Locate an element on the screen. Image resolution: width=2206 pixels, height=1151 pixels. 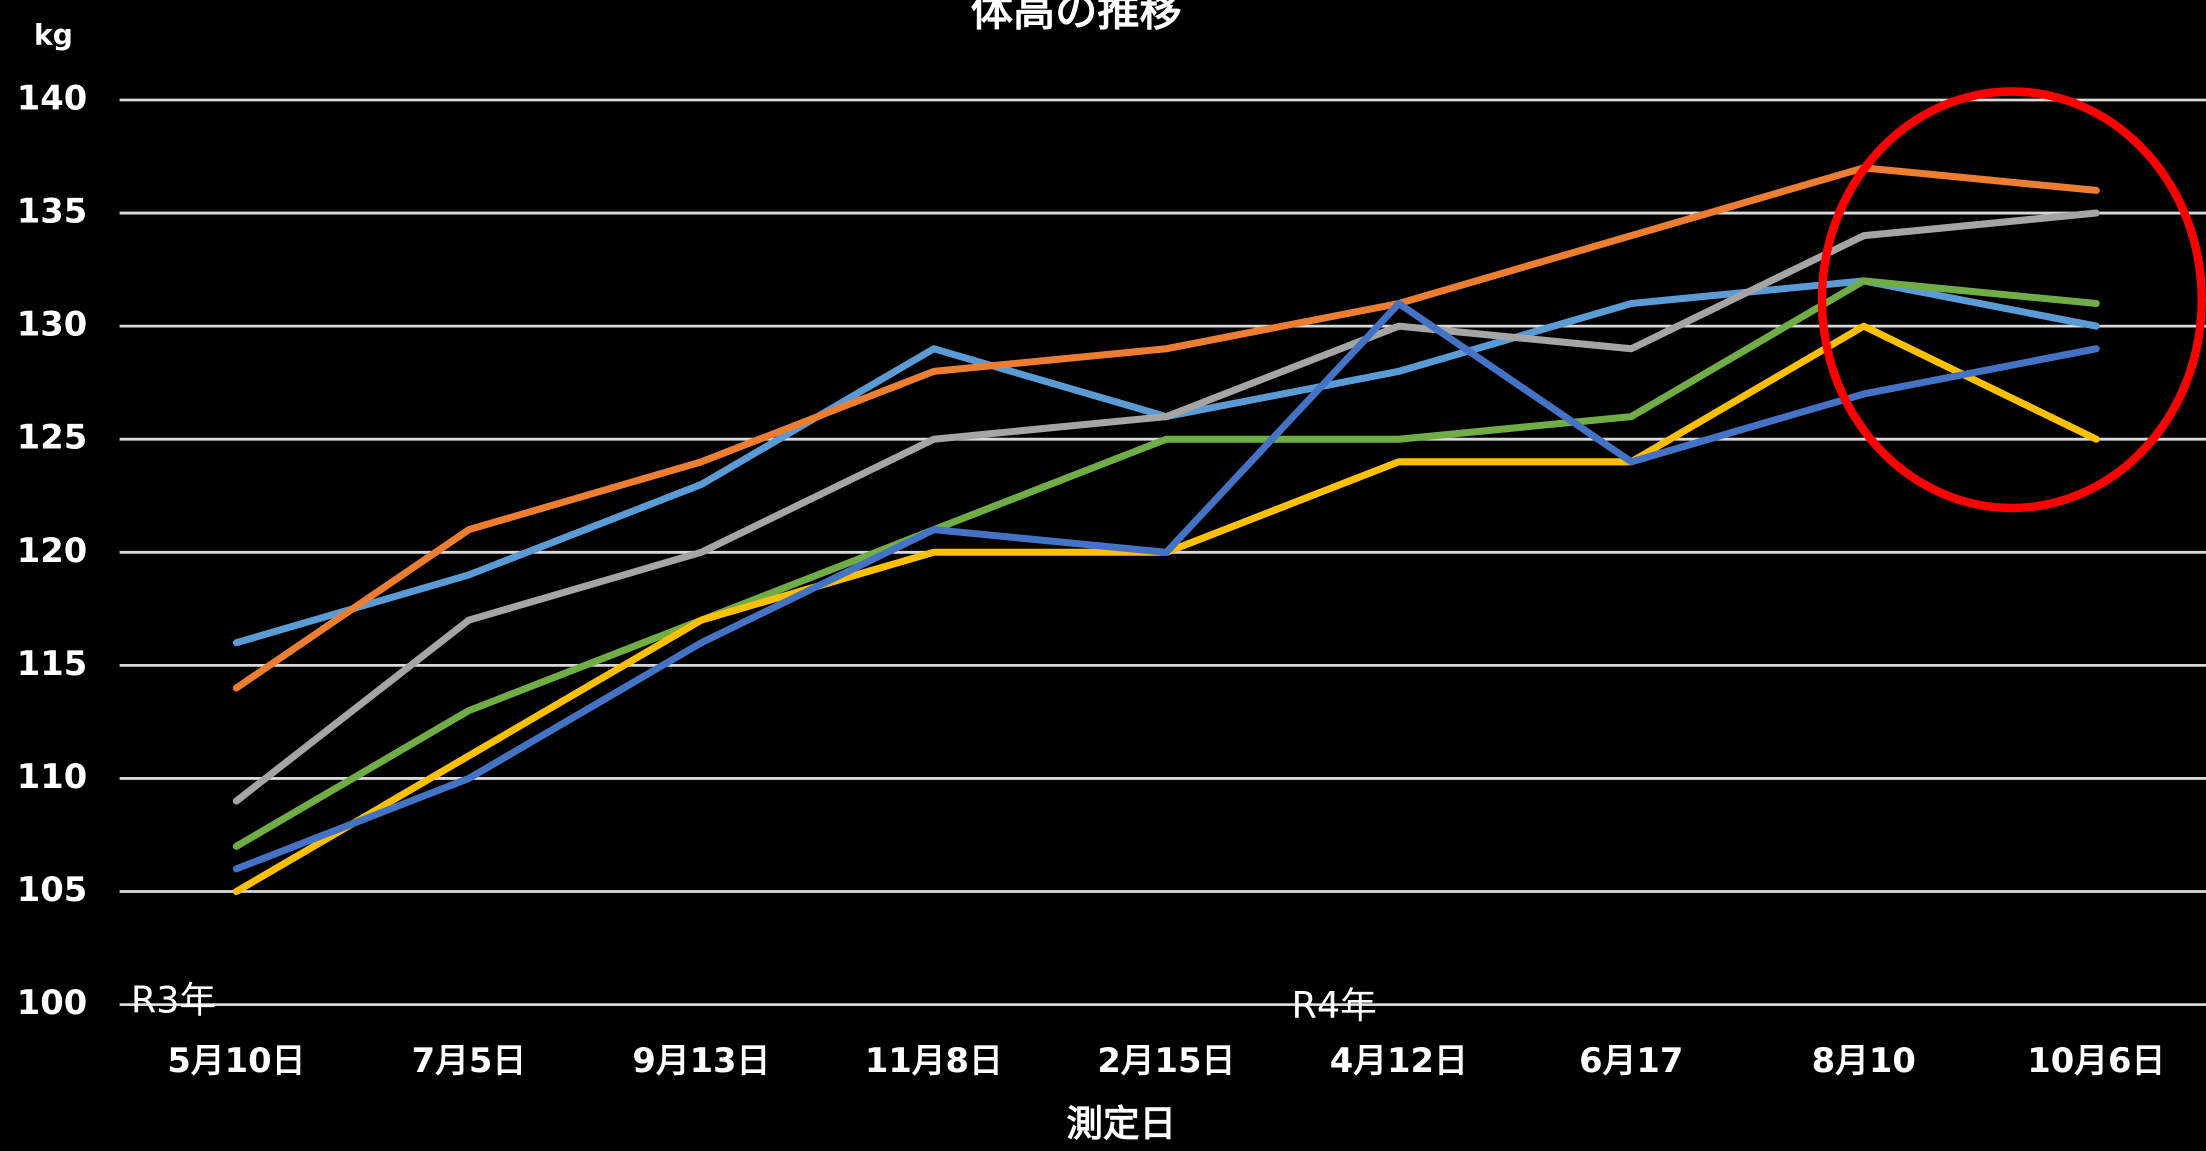
x-tick-label: 8月10 is located at coordinates (1864, 1060).